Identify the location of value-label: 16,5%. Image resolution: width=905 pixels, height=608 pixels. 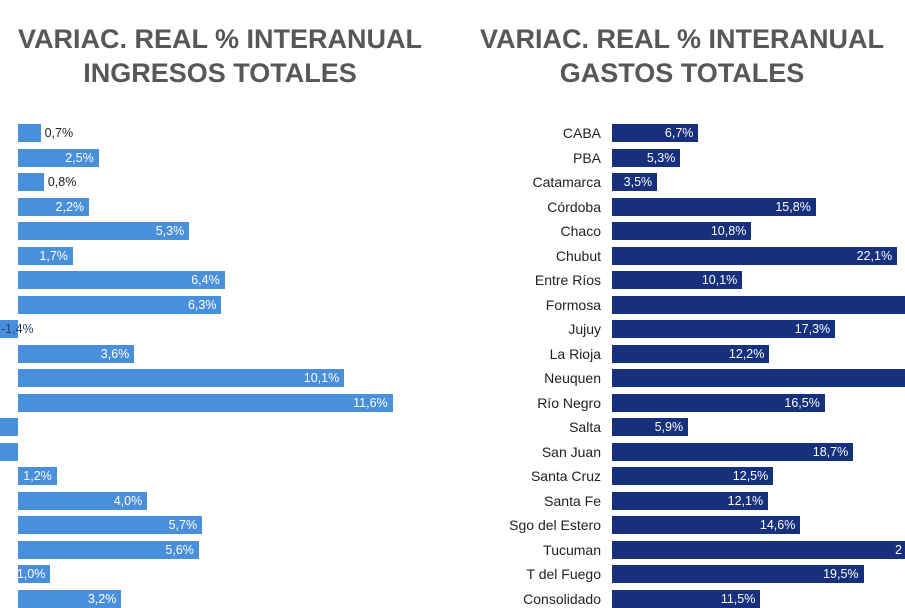
(802, 402).